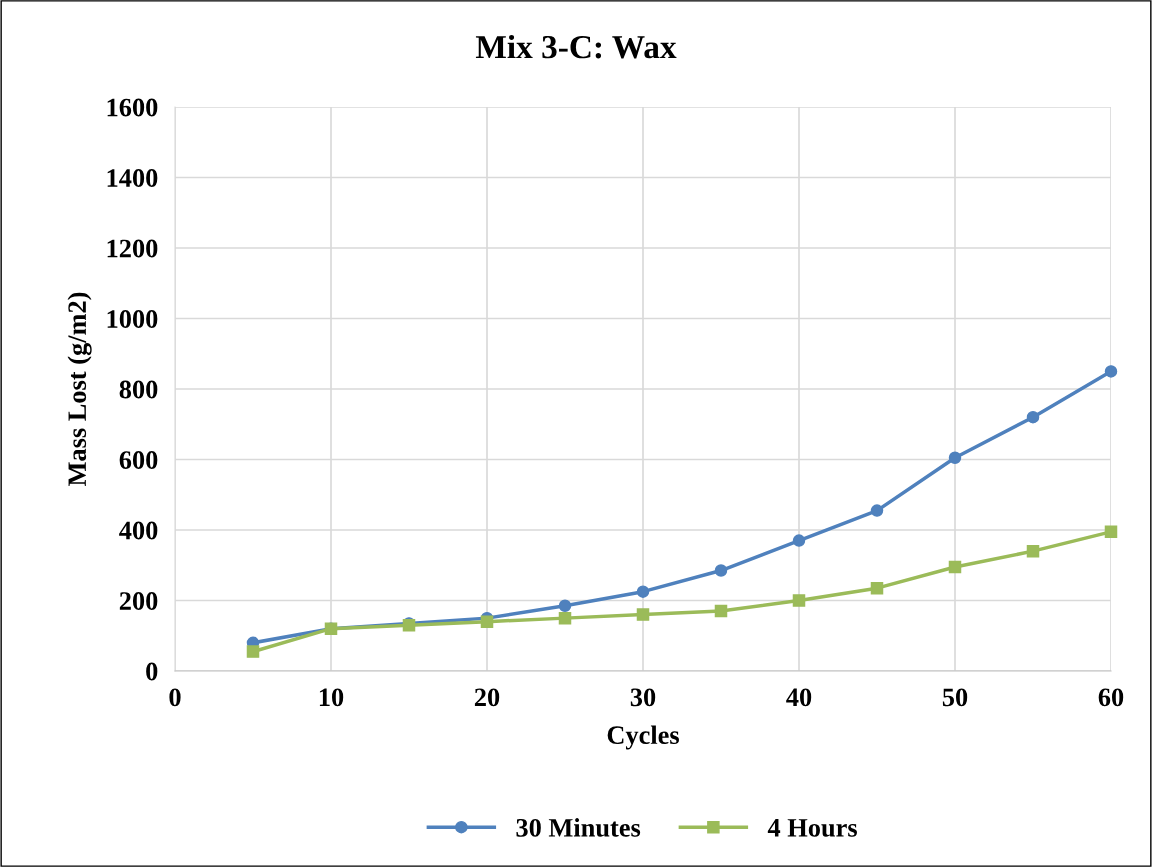 The height and width of the screenshot is (867, 1152). Describe the element at coordinates (152, 671) in the screenshot. I see `y-tick-label: 0` at that location.